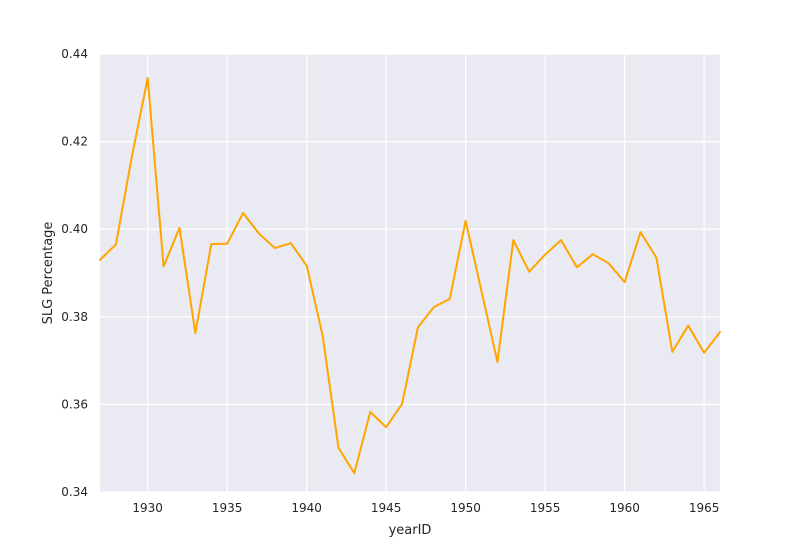 This screenshot has height=547, width=800. Describe the element at coordinates (425, 508) in the screenshot. I see `x-tick-labels: 1930 1935 1940 1945 1950 1955 1960 1965` at that location.